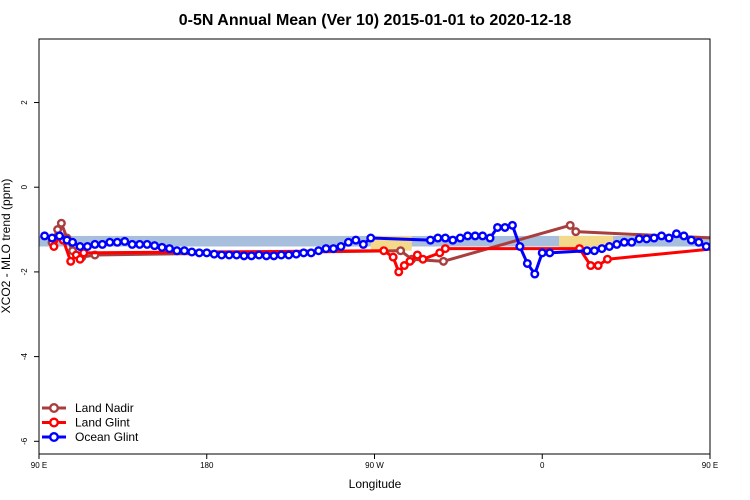 This screenshot has height=500, width=750. I want to click on land-range-band, so click(738, 241).